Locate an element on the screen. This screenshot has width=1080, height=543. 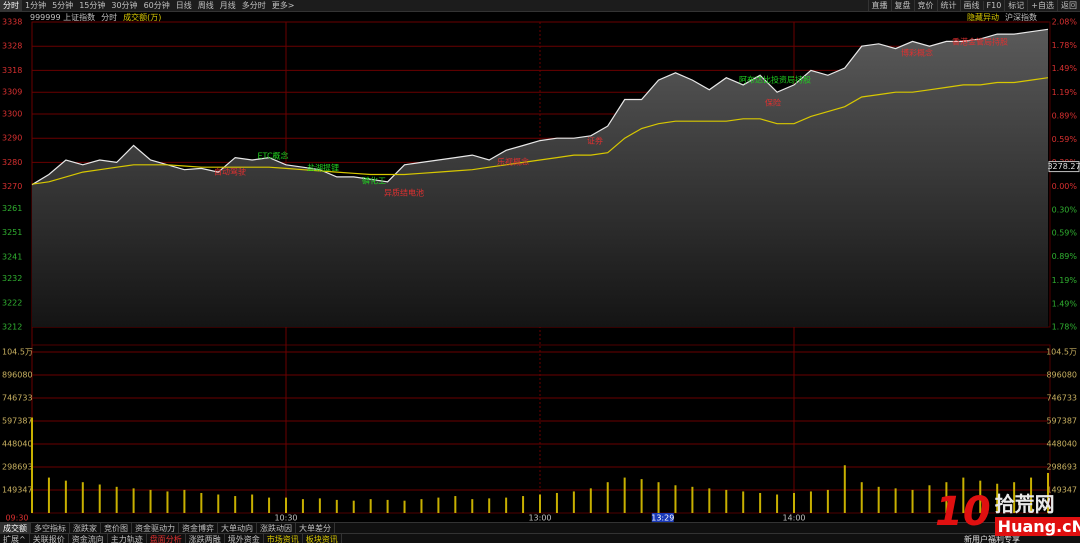
bottom-link: 境外资金 is located at coordinates (244, 538).